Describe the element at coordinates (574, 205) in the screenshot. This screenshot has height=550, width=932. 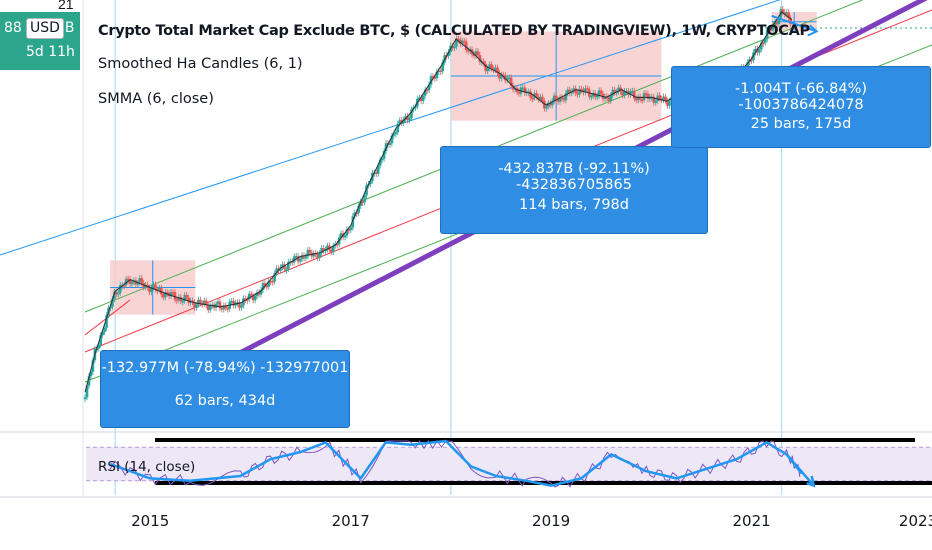
I see `measure-box-2-bars: 114 bars, 798d` at that location.